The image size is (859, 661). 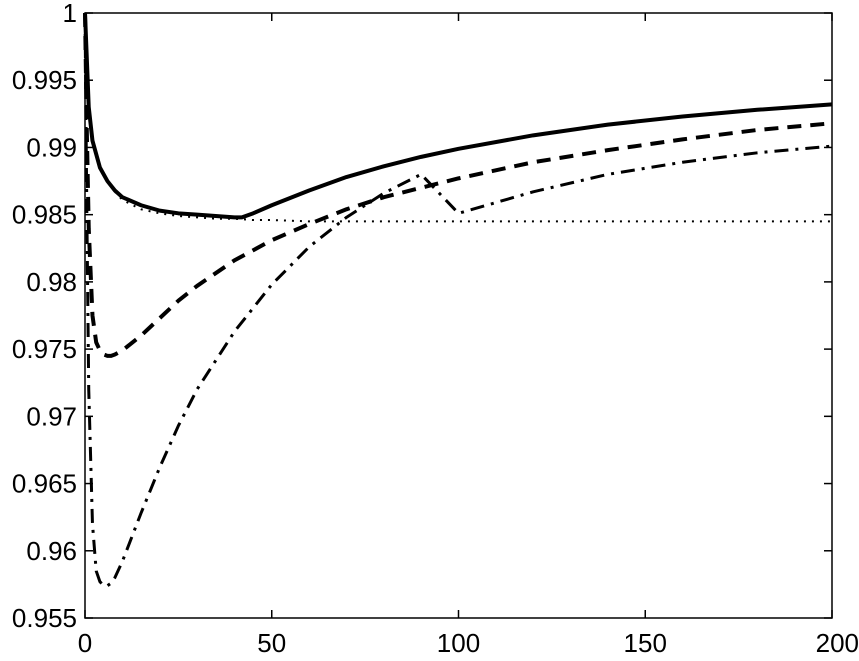 What do you see at coordinates (44, 80) in the screenshot?
I see `y-tick-label-0.995: 0.995` at bounding box center [44, 80].